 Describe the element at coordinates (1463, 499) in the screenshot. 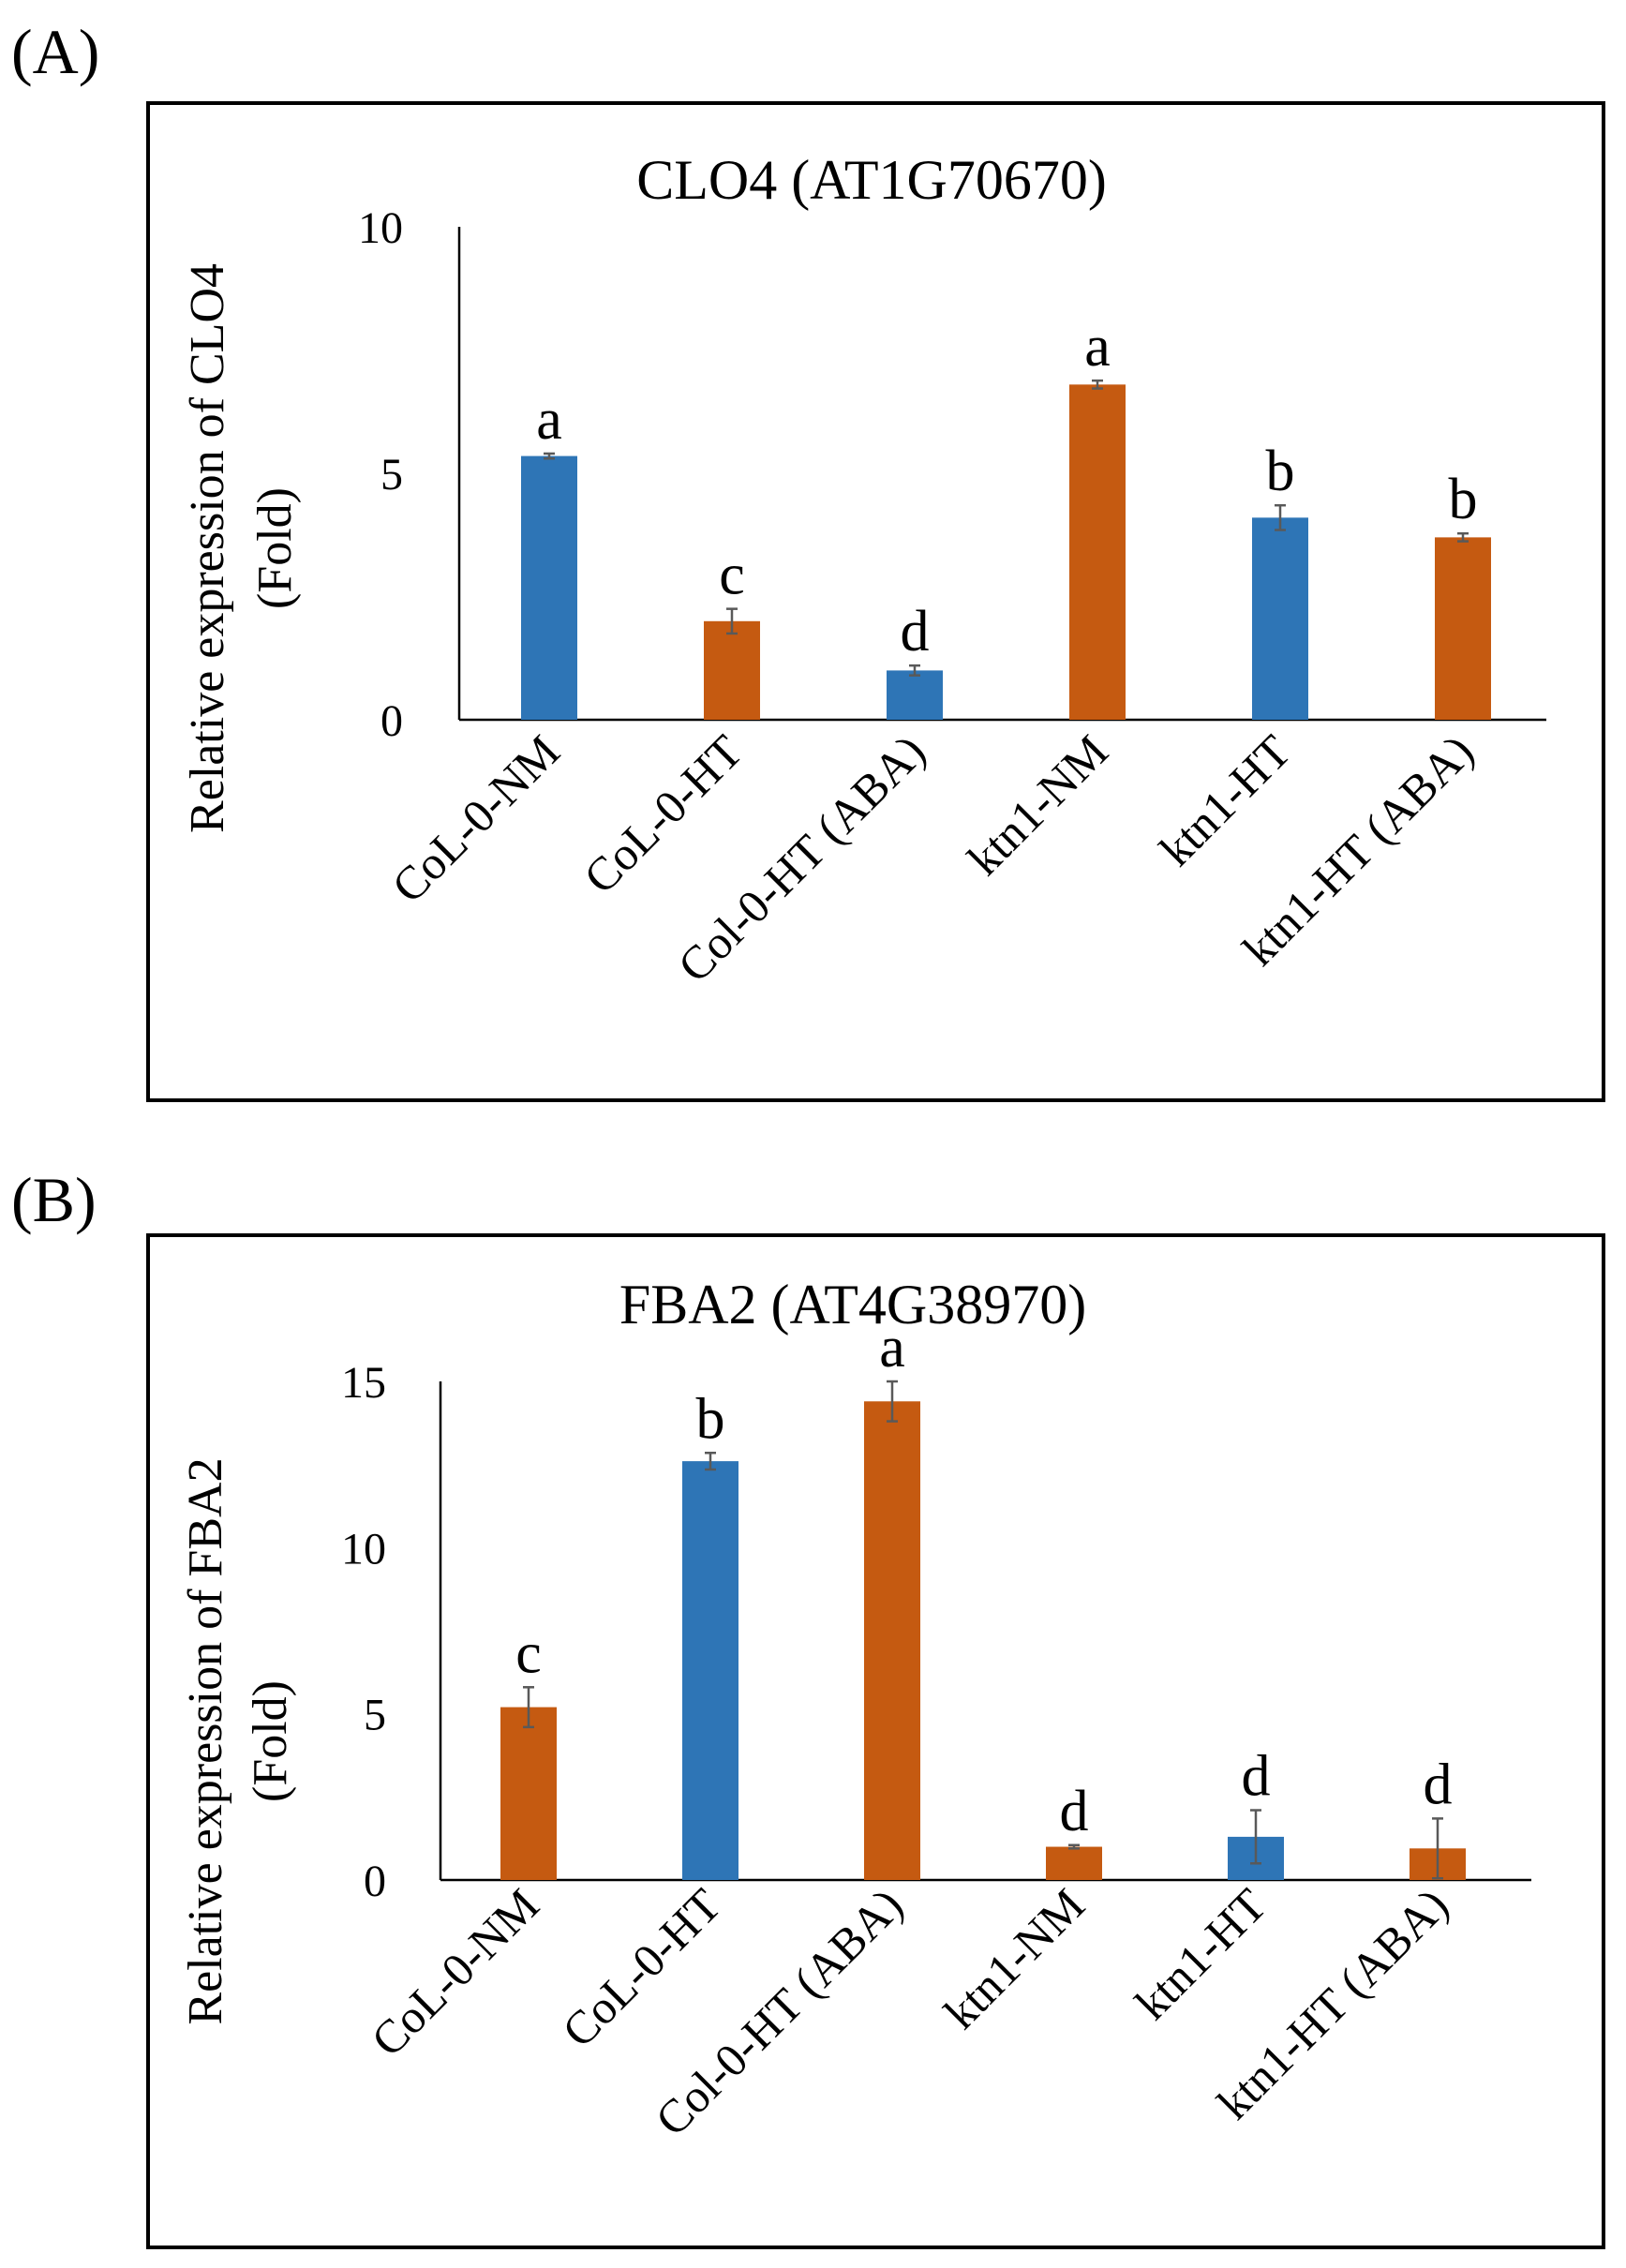

I see `panel-a-significance-letter-6: b` at that location.